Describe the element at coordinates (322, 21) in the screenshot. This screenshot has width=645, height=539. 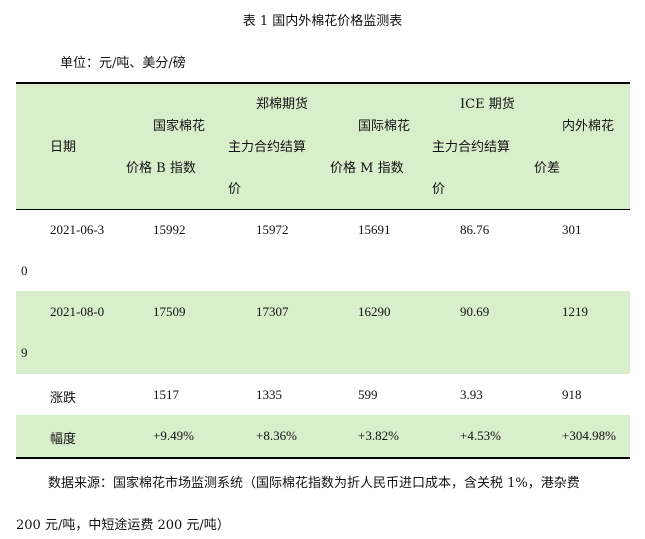
I see `table-caption: 表 1 国内外棉花价格监测表` at that location.